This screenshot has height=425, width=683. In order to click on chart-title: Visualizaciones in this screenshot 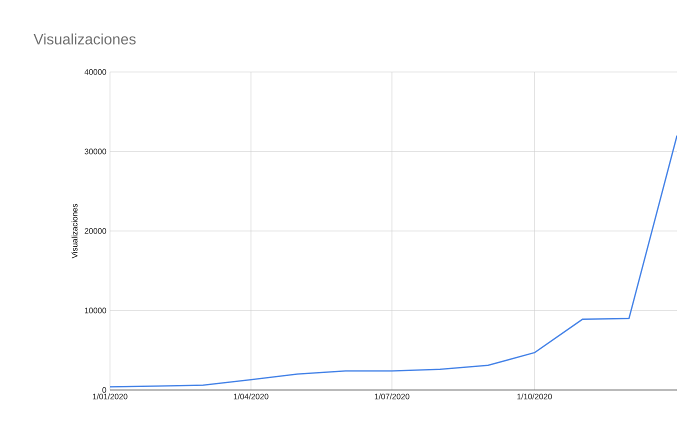, I will do `click(85, 39)`.